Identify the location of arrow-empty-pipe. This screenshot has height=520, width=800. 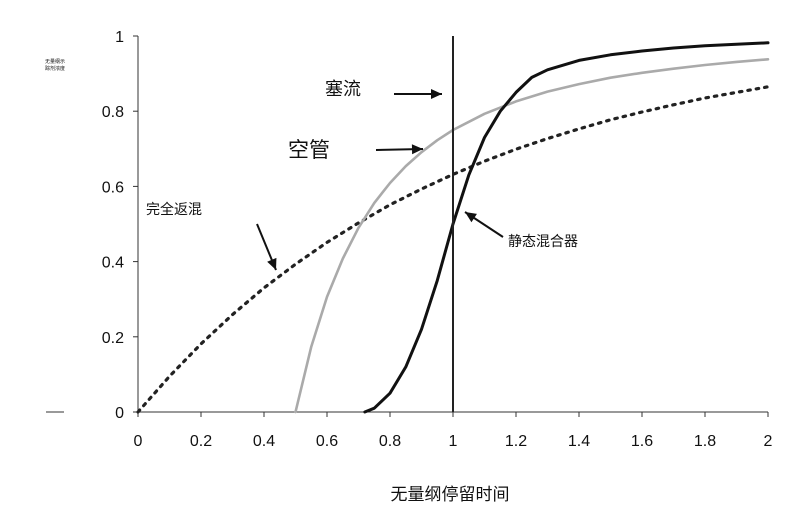
(399, 149).